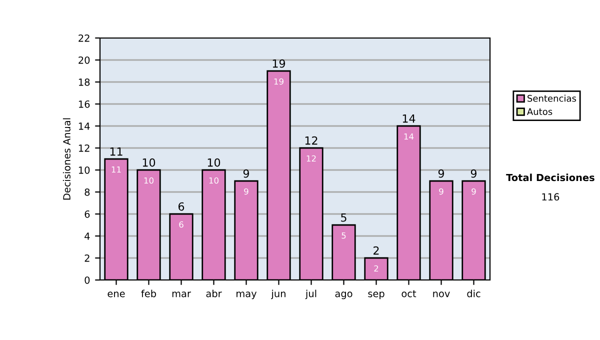 This screenshot has width=600, height=340. Describe the element at coordinates (552, 98) in the screenshot. I see `legend-label: Sentencias` at that location.